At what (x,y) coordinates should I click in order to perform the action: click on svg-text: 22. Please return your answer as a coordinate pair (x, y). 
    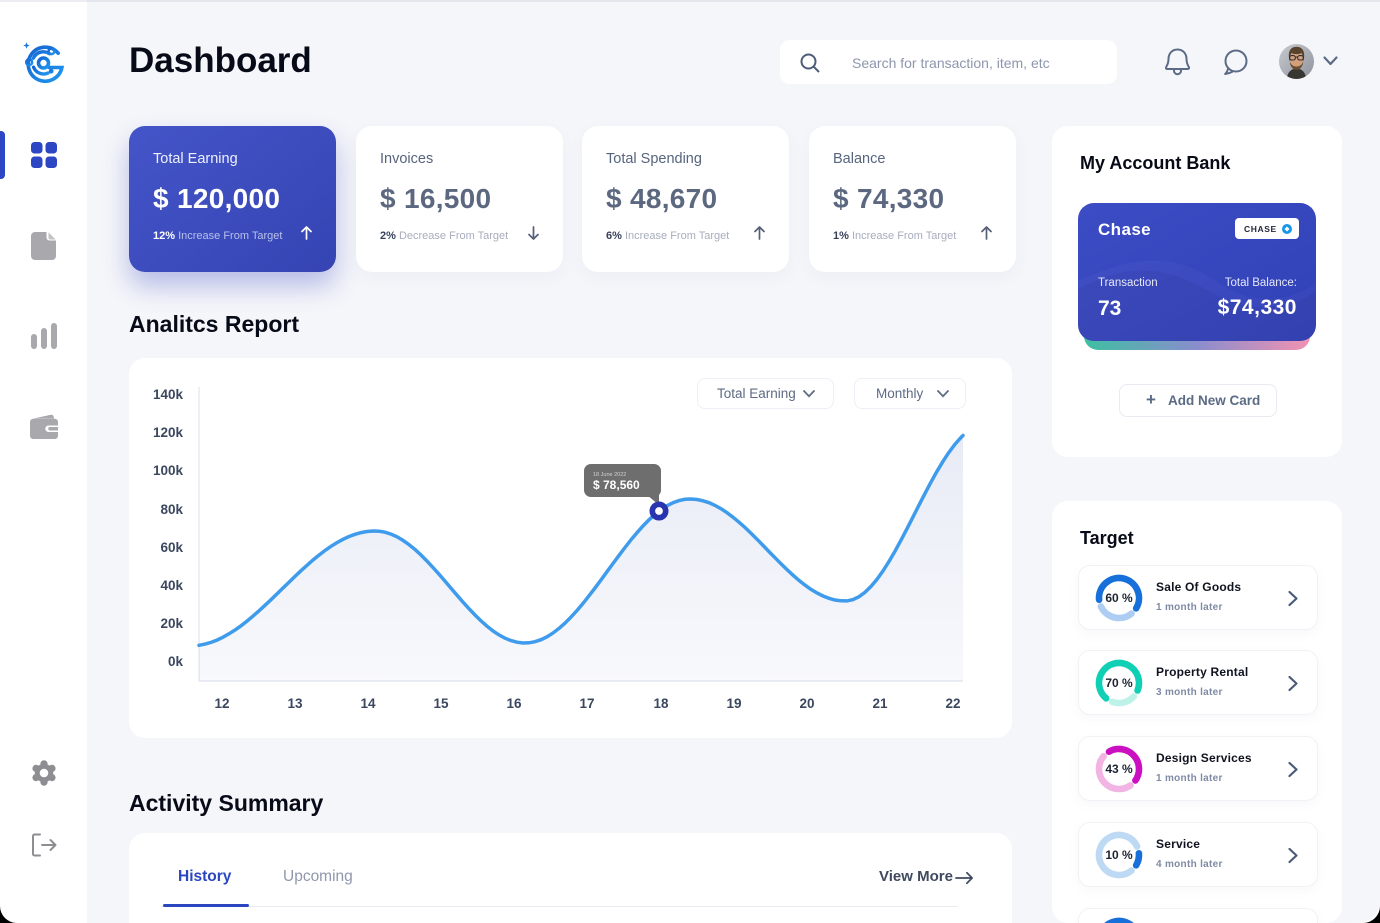
    Looking at the image, I should click on (952, 703).